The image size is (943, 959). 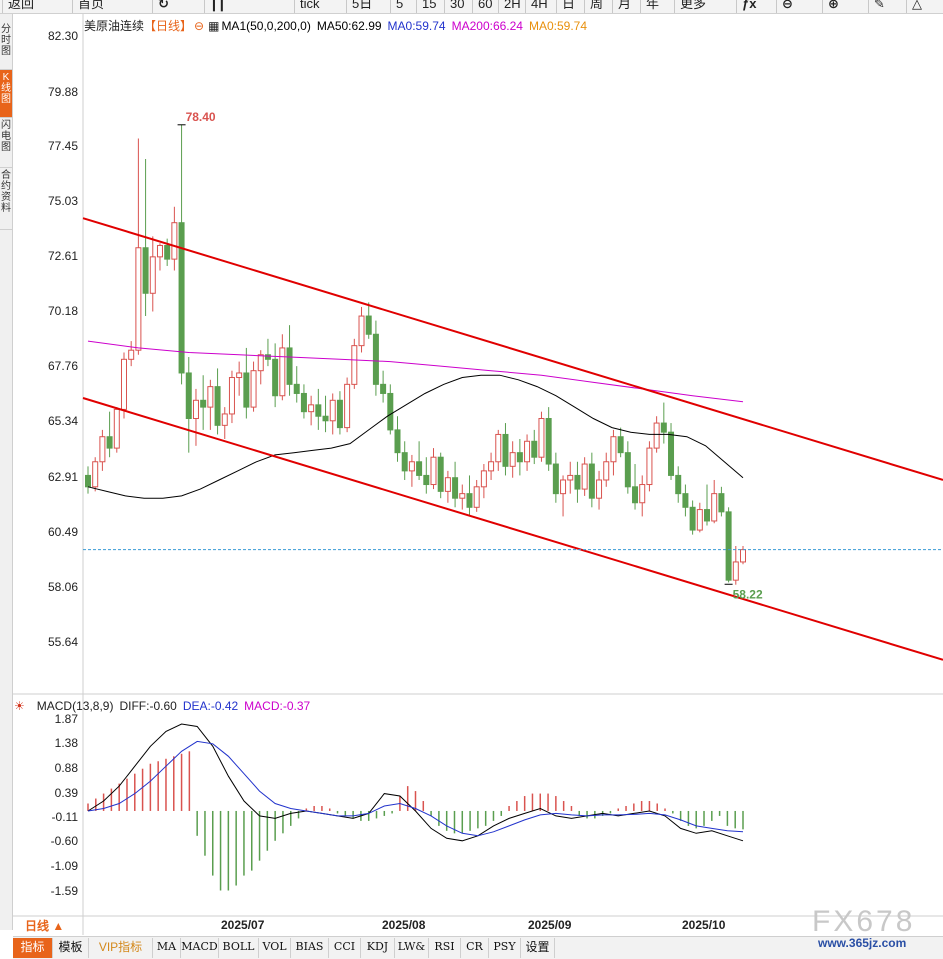 What do you see at coordinates (917, 5) in the screenshot?
I see `triangle-icon: △` at bounding box center [917, 5].